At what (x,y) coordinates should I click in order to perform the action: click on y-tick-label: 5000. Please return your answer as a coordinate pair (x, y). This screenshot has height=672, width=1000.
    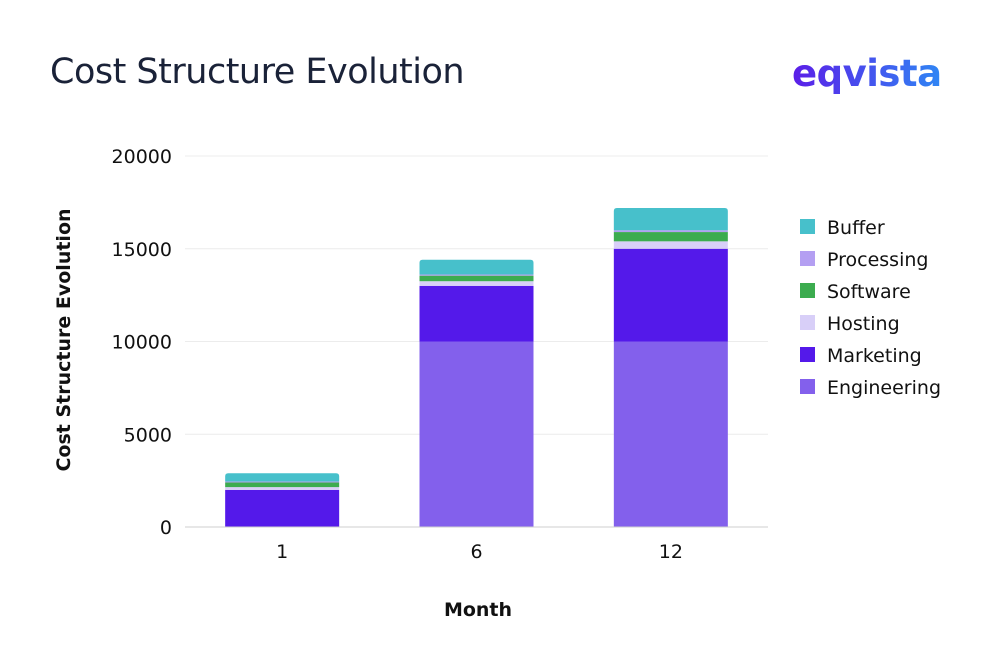
    Looking at the image, I should click on (148, 435).